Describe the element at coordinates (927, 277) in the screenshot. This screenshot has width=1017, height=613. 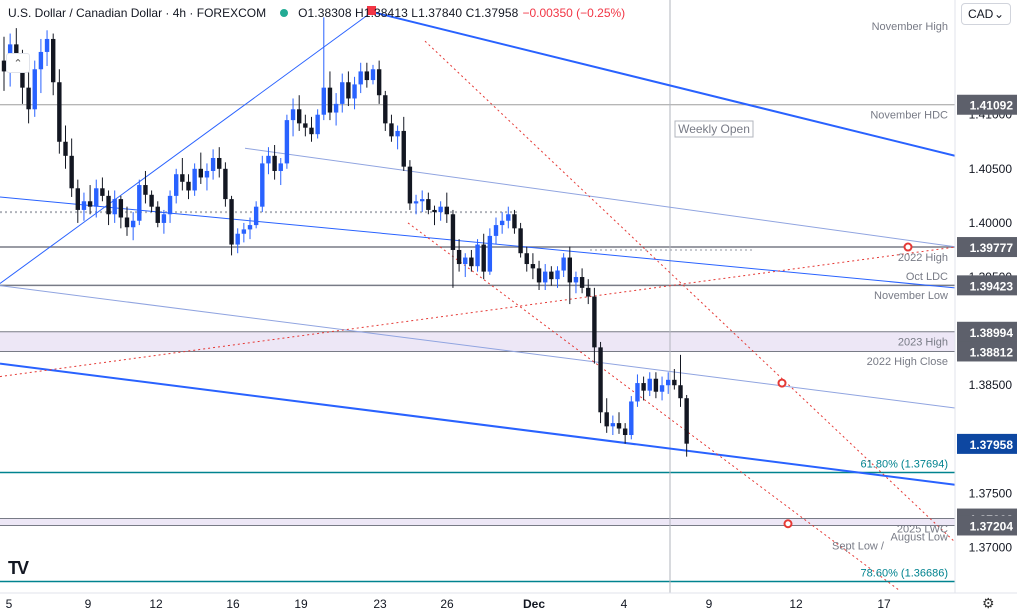
I see `level-label: Oct LDC` at that location.